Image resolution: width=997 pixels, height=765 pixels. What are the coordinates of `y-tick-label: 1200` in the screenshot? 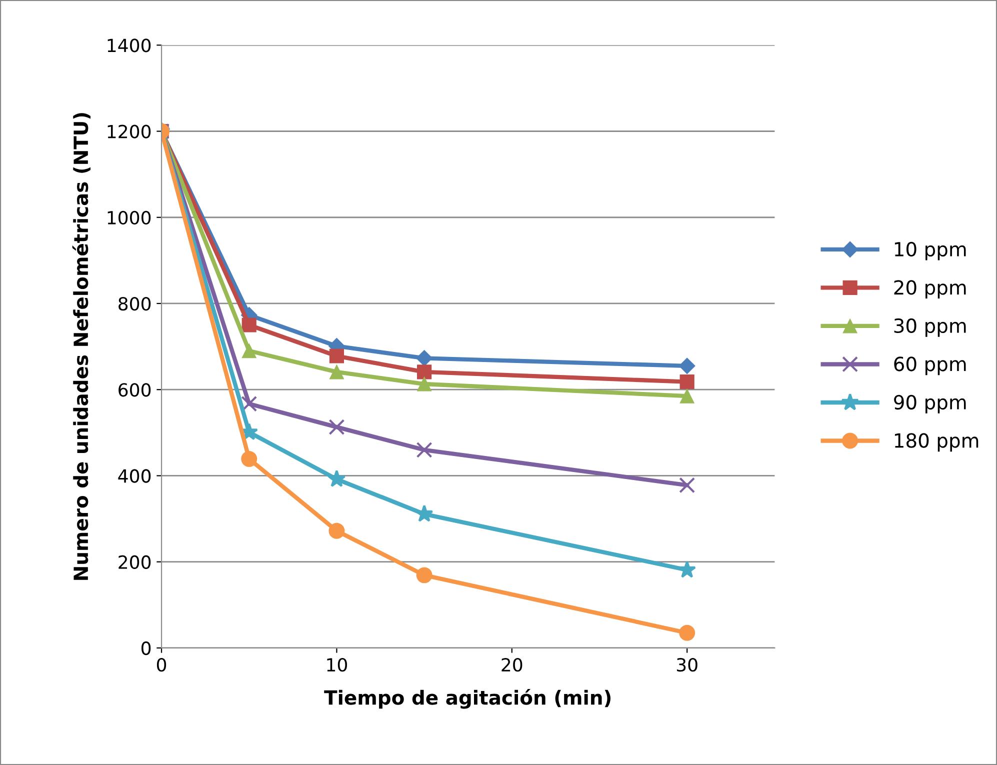 It's located at (129, 131).